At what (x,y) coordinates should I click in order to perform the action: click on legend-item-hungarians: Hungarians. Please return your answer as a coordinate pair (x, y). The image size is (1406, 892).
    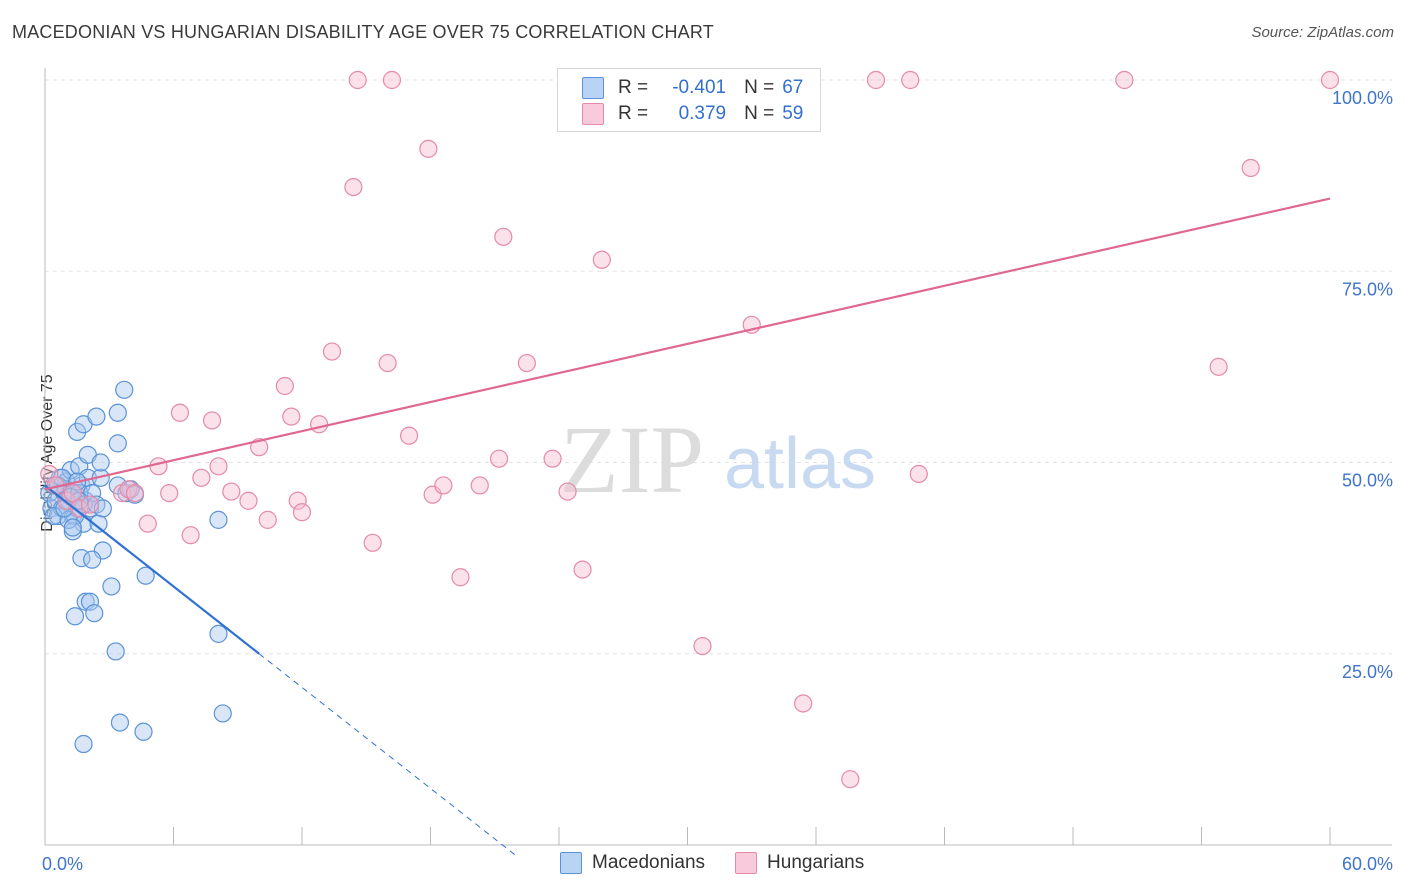
    Looking at the image, I should click on (799, 863).